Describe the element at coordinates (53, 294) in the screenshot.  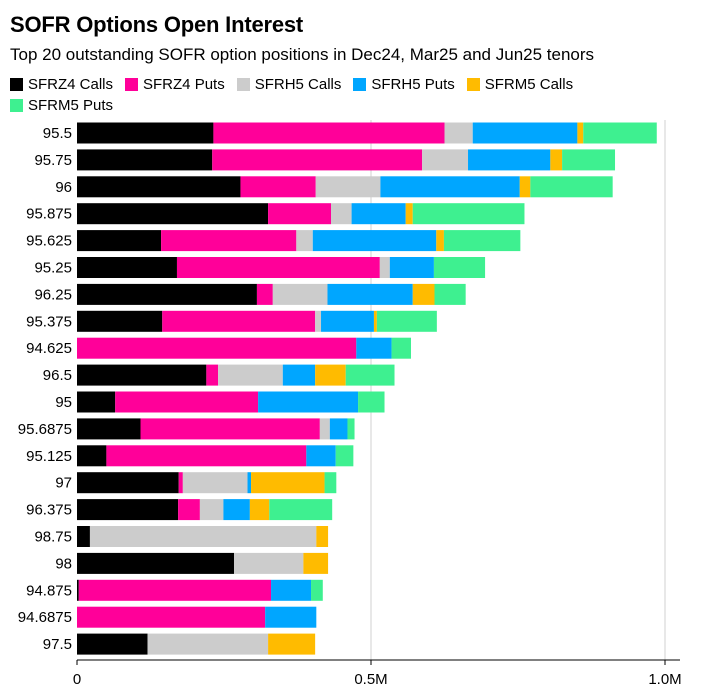
I see `category-label: 96.25` at that location.